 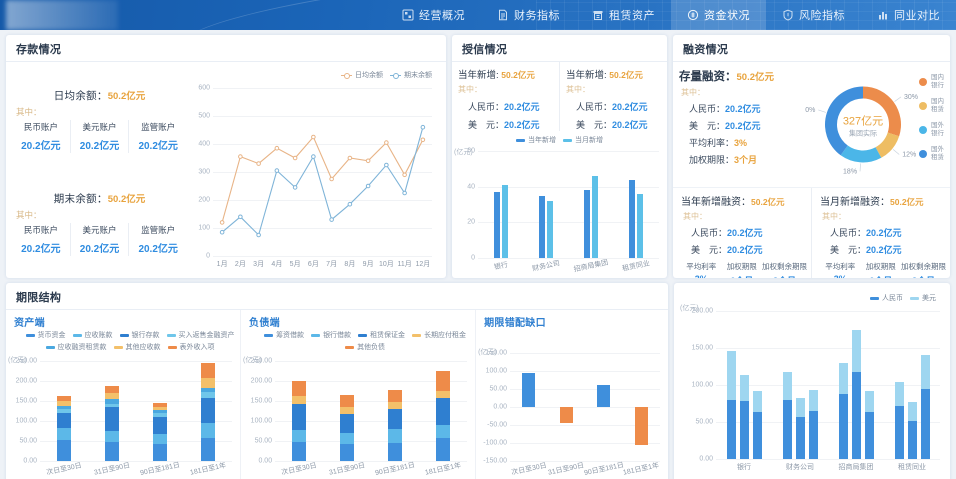 I want to click on nav-item-fengxian: 风险指标, so click(x=813, y=15).